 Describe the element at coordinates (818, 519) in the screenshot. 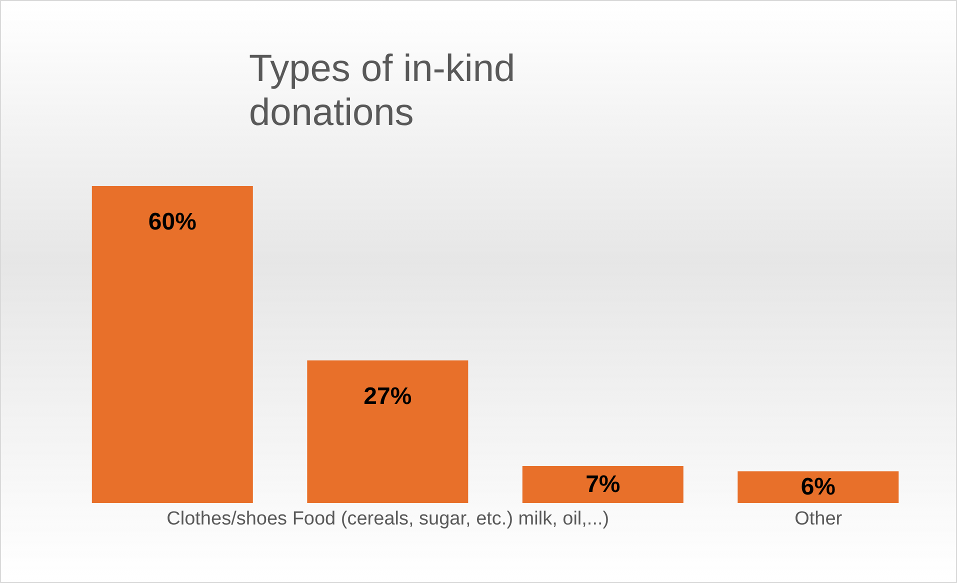

I see `x-tick-label: Other` at that location.